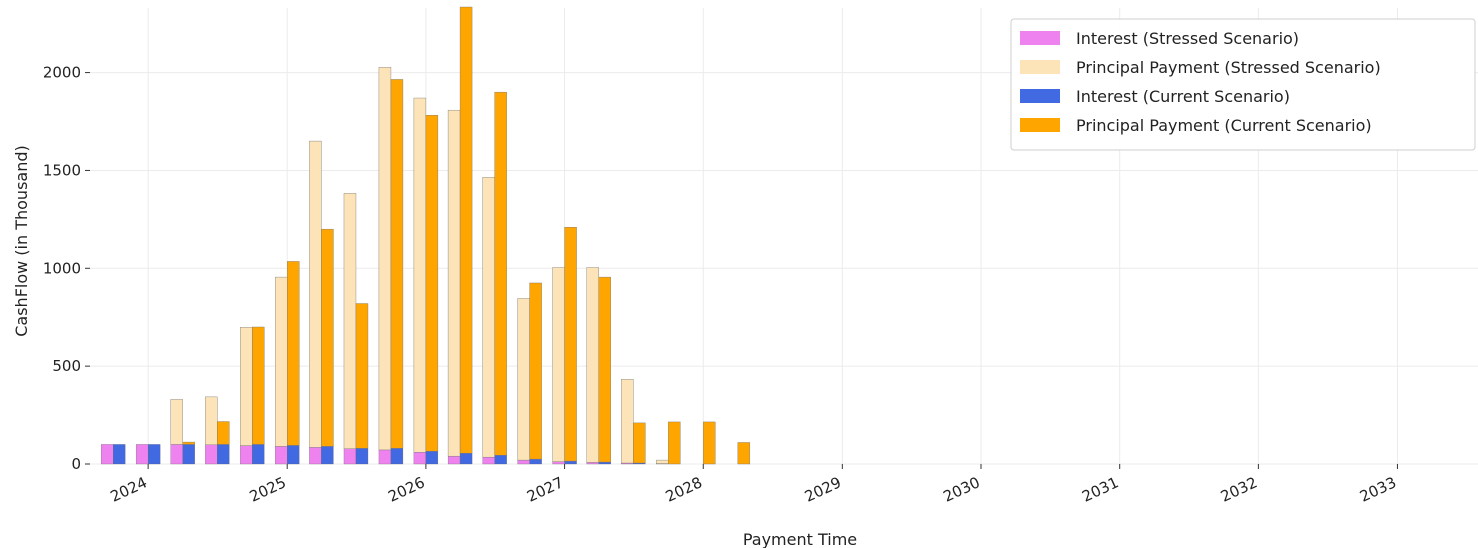 This screenshot has width=1478, height=548. Describe the element at coordinates (66, 366) in the screenshot. I see `y-tick-label: 500` at that location.